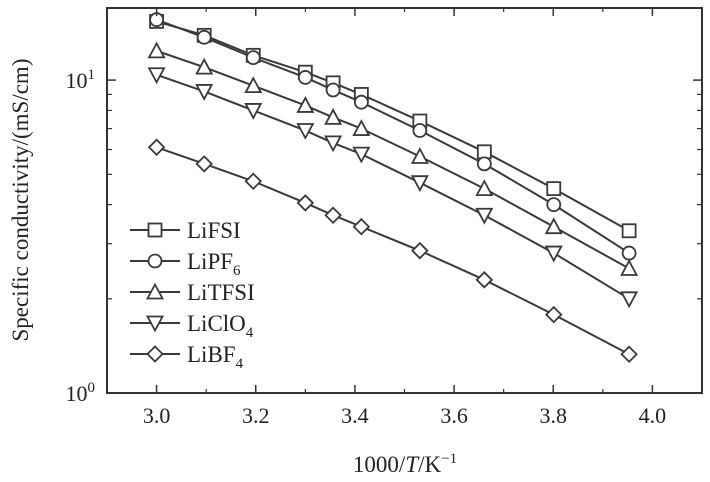 The width and height of the screenshot is (710, 482). I want to click on y-tick-label: 10⁰, so click(81, 393).